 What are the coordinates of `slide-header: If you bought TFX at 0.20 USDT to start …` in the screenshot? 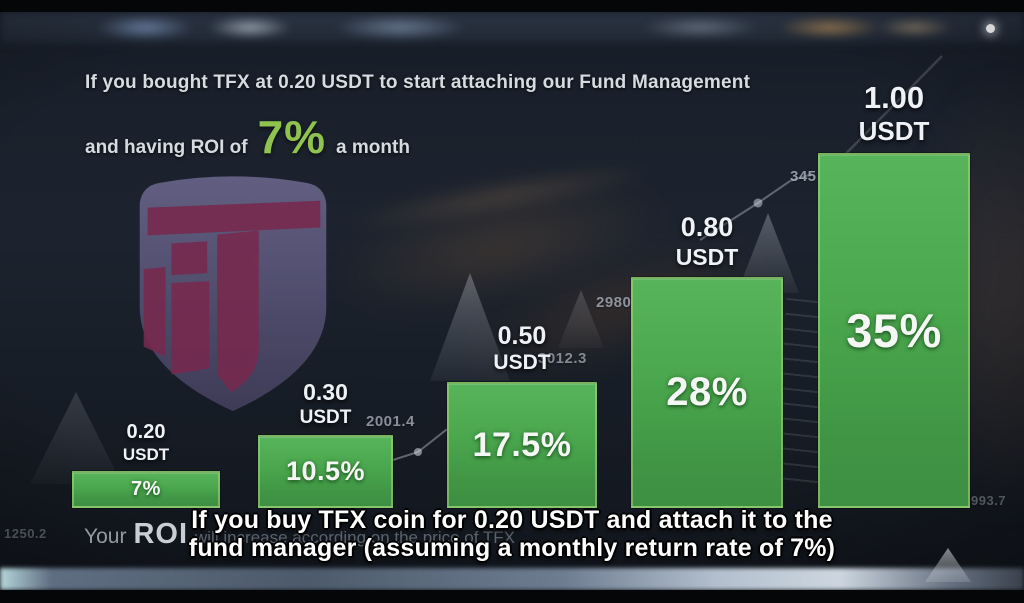 It's located at (417, 118).